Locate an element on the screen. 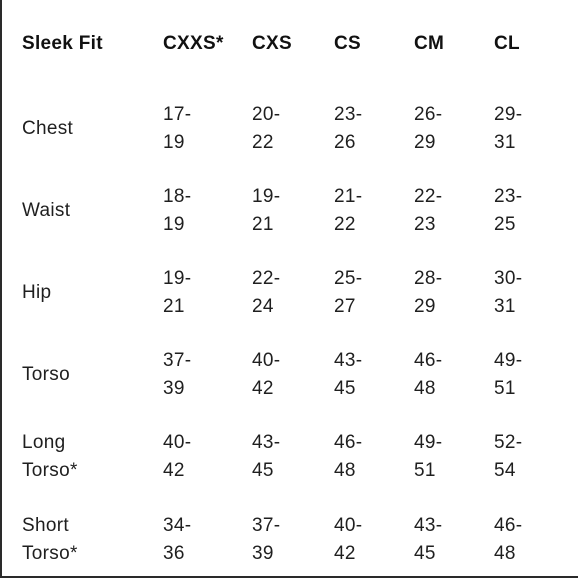 This screenshot has width=580, height=581. table-cell: 28- 29 is located at coordinates (428, 292).